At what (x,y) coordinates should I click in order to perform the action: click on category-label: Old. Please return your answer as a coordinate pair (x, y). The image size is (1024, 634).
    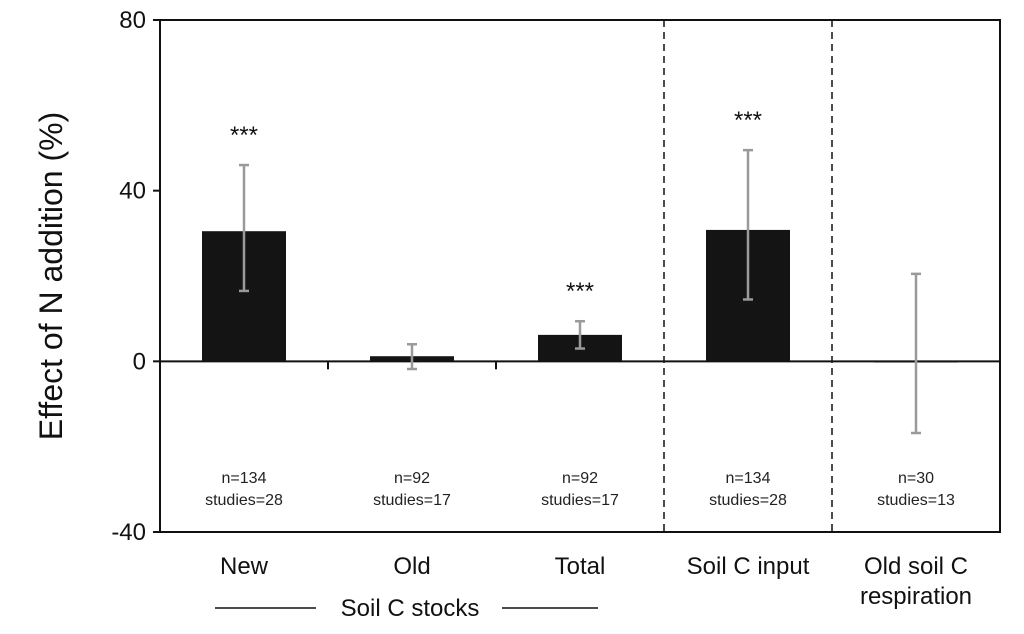
    Looking at the image, I should click on (411, 566).